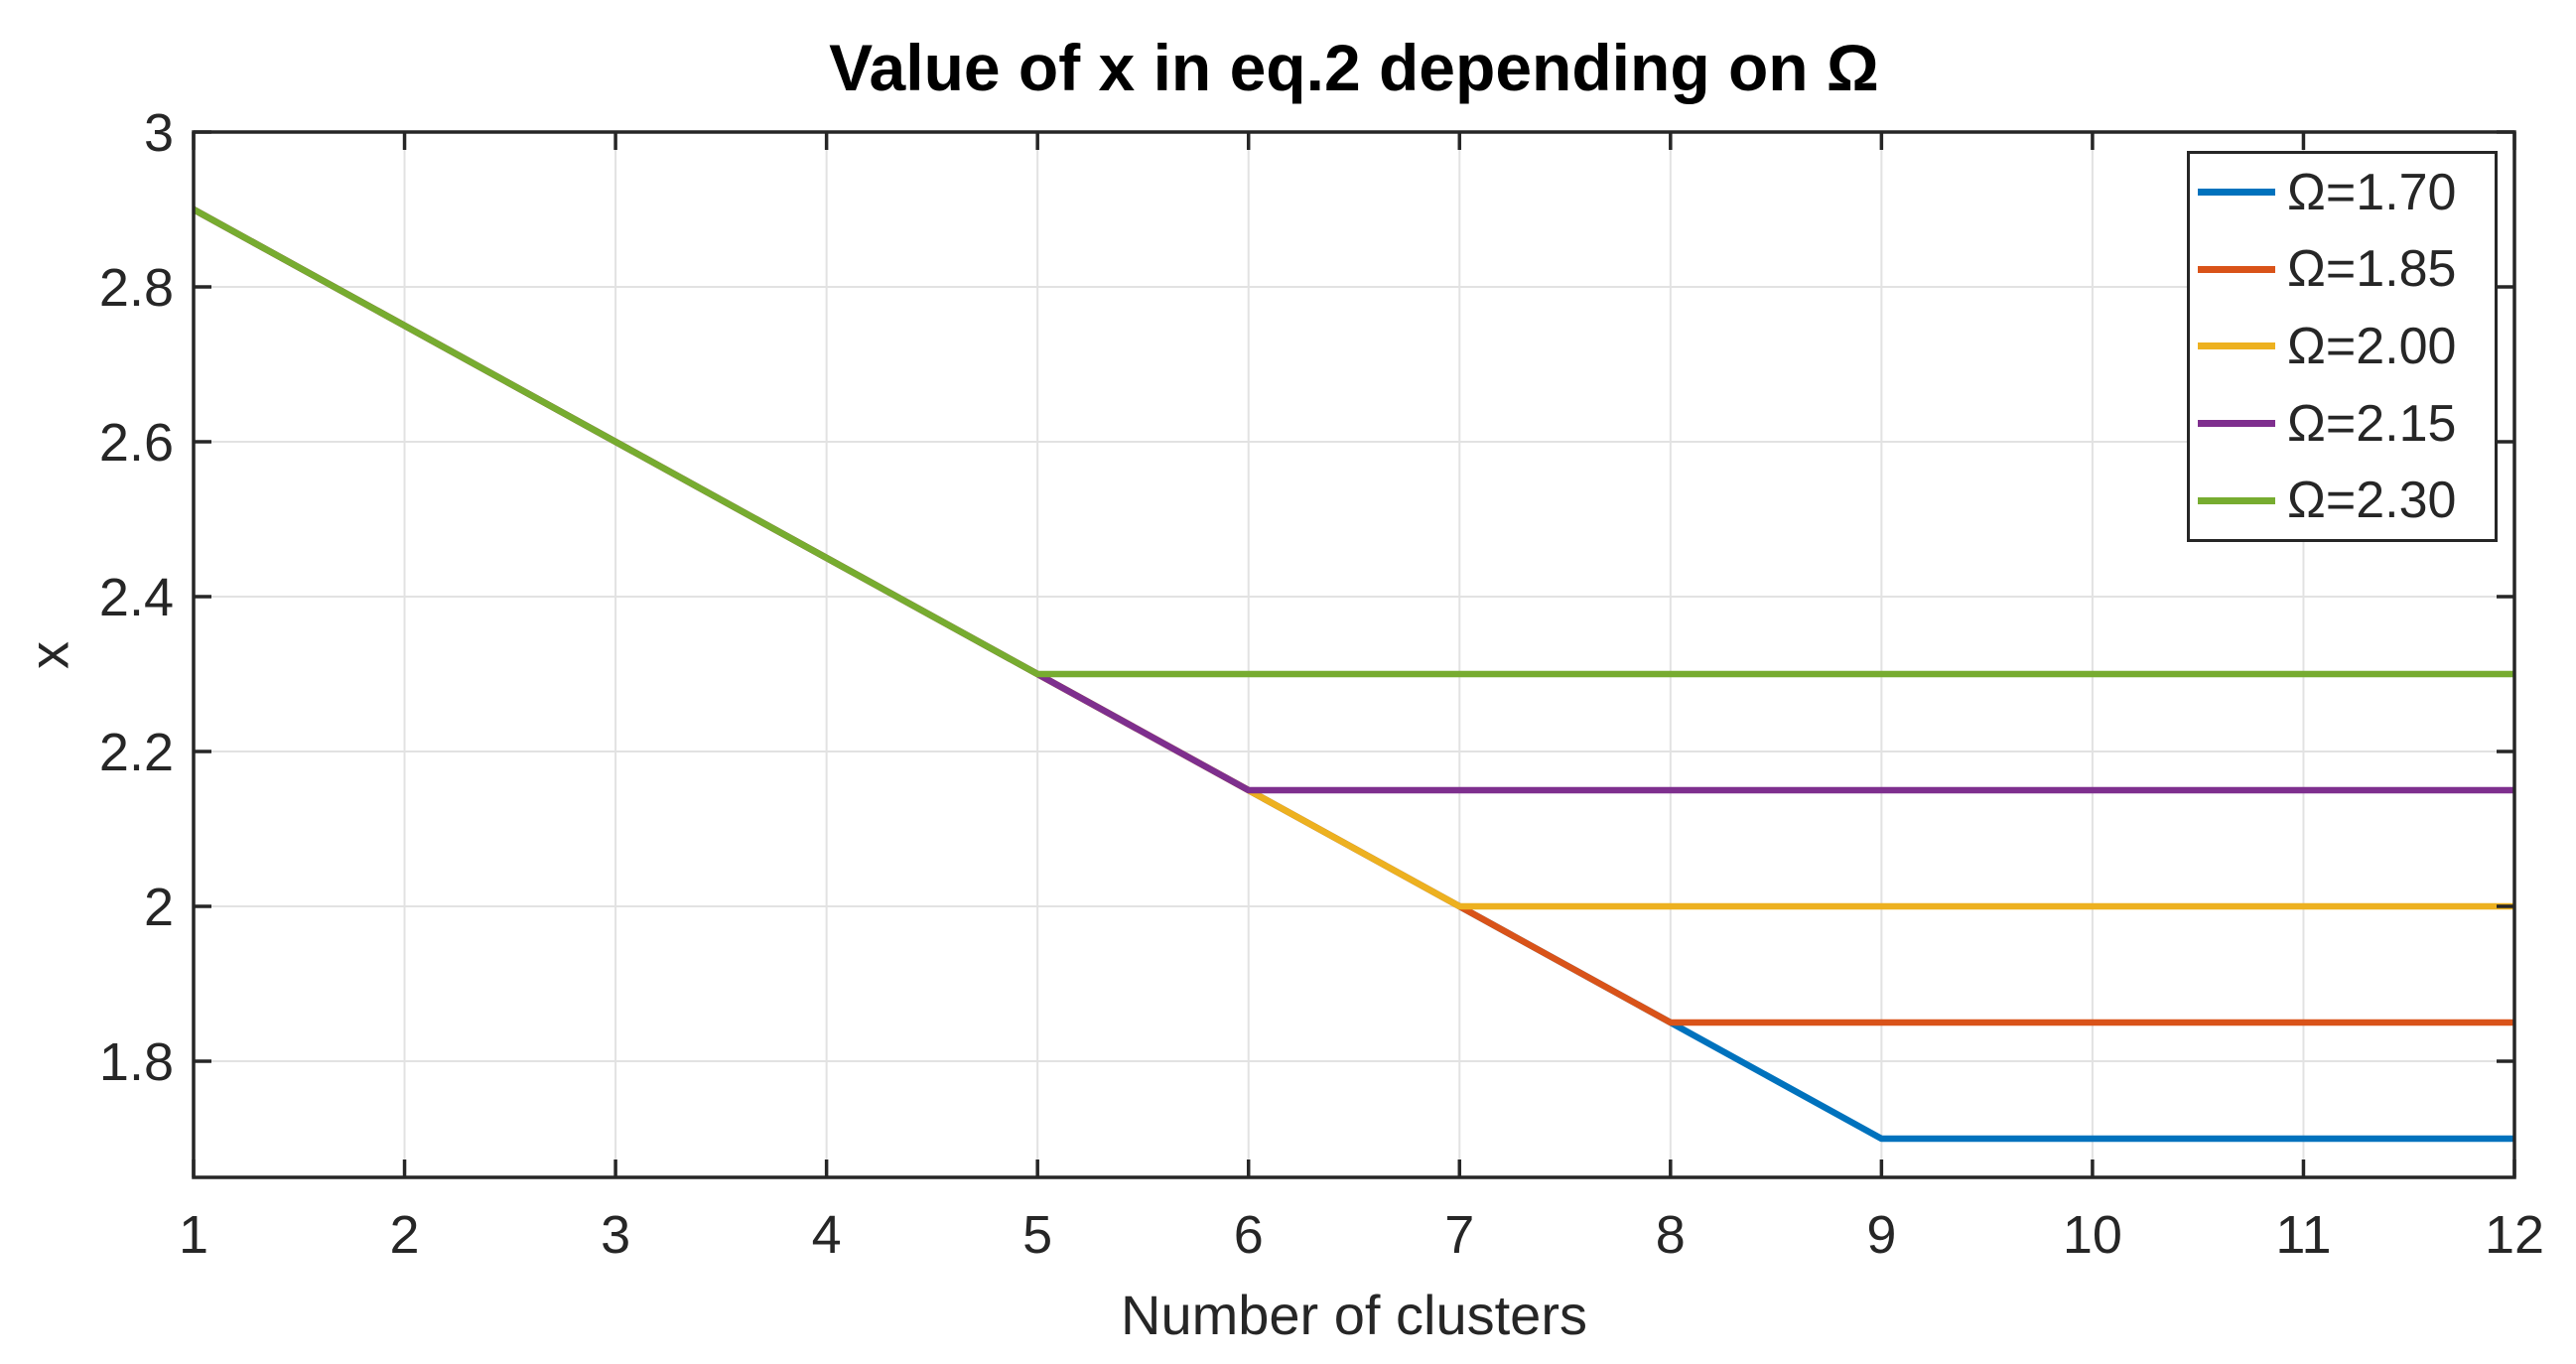  Describe the element at coordinates (2372, 423) in the screenshot. I see `legend-label: Ω=2.15` at that location.